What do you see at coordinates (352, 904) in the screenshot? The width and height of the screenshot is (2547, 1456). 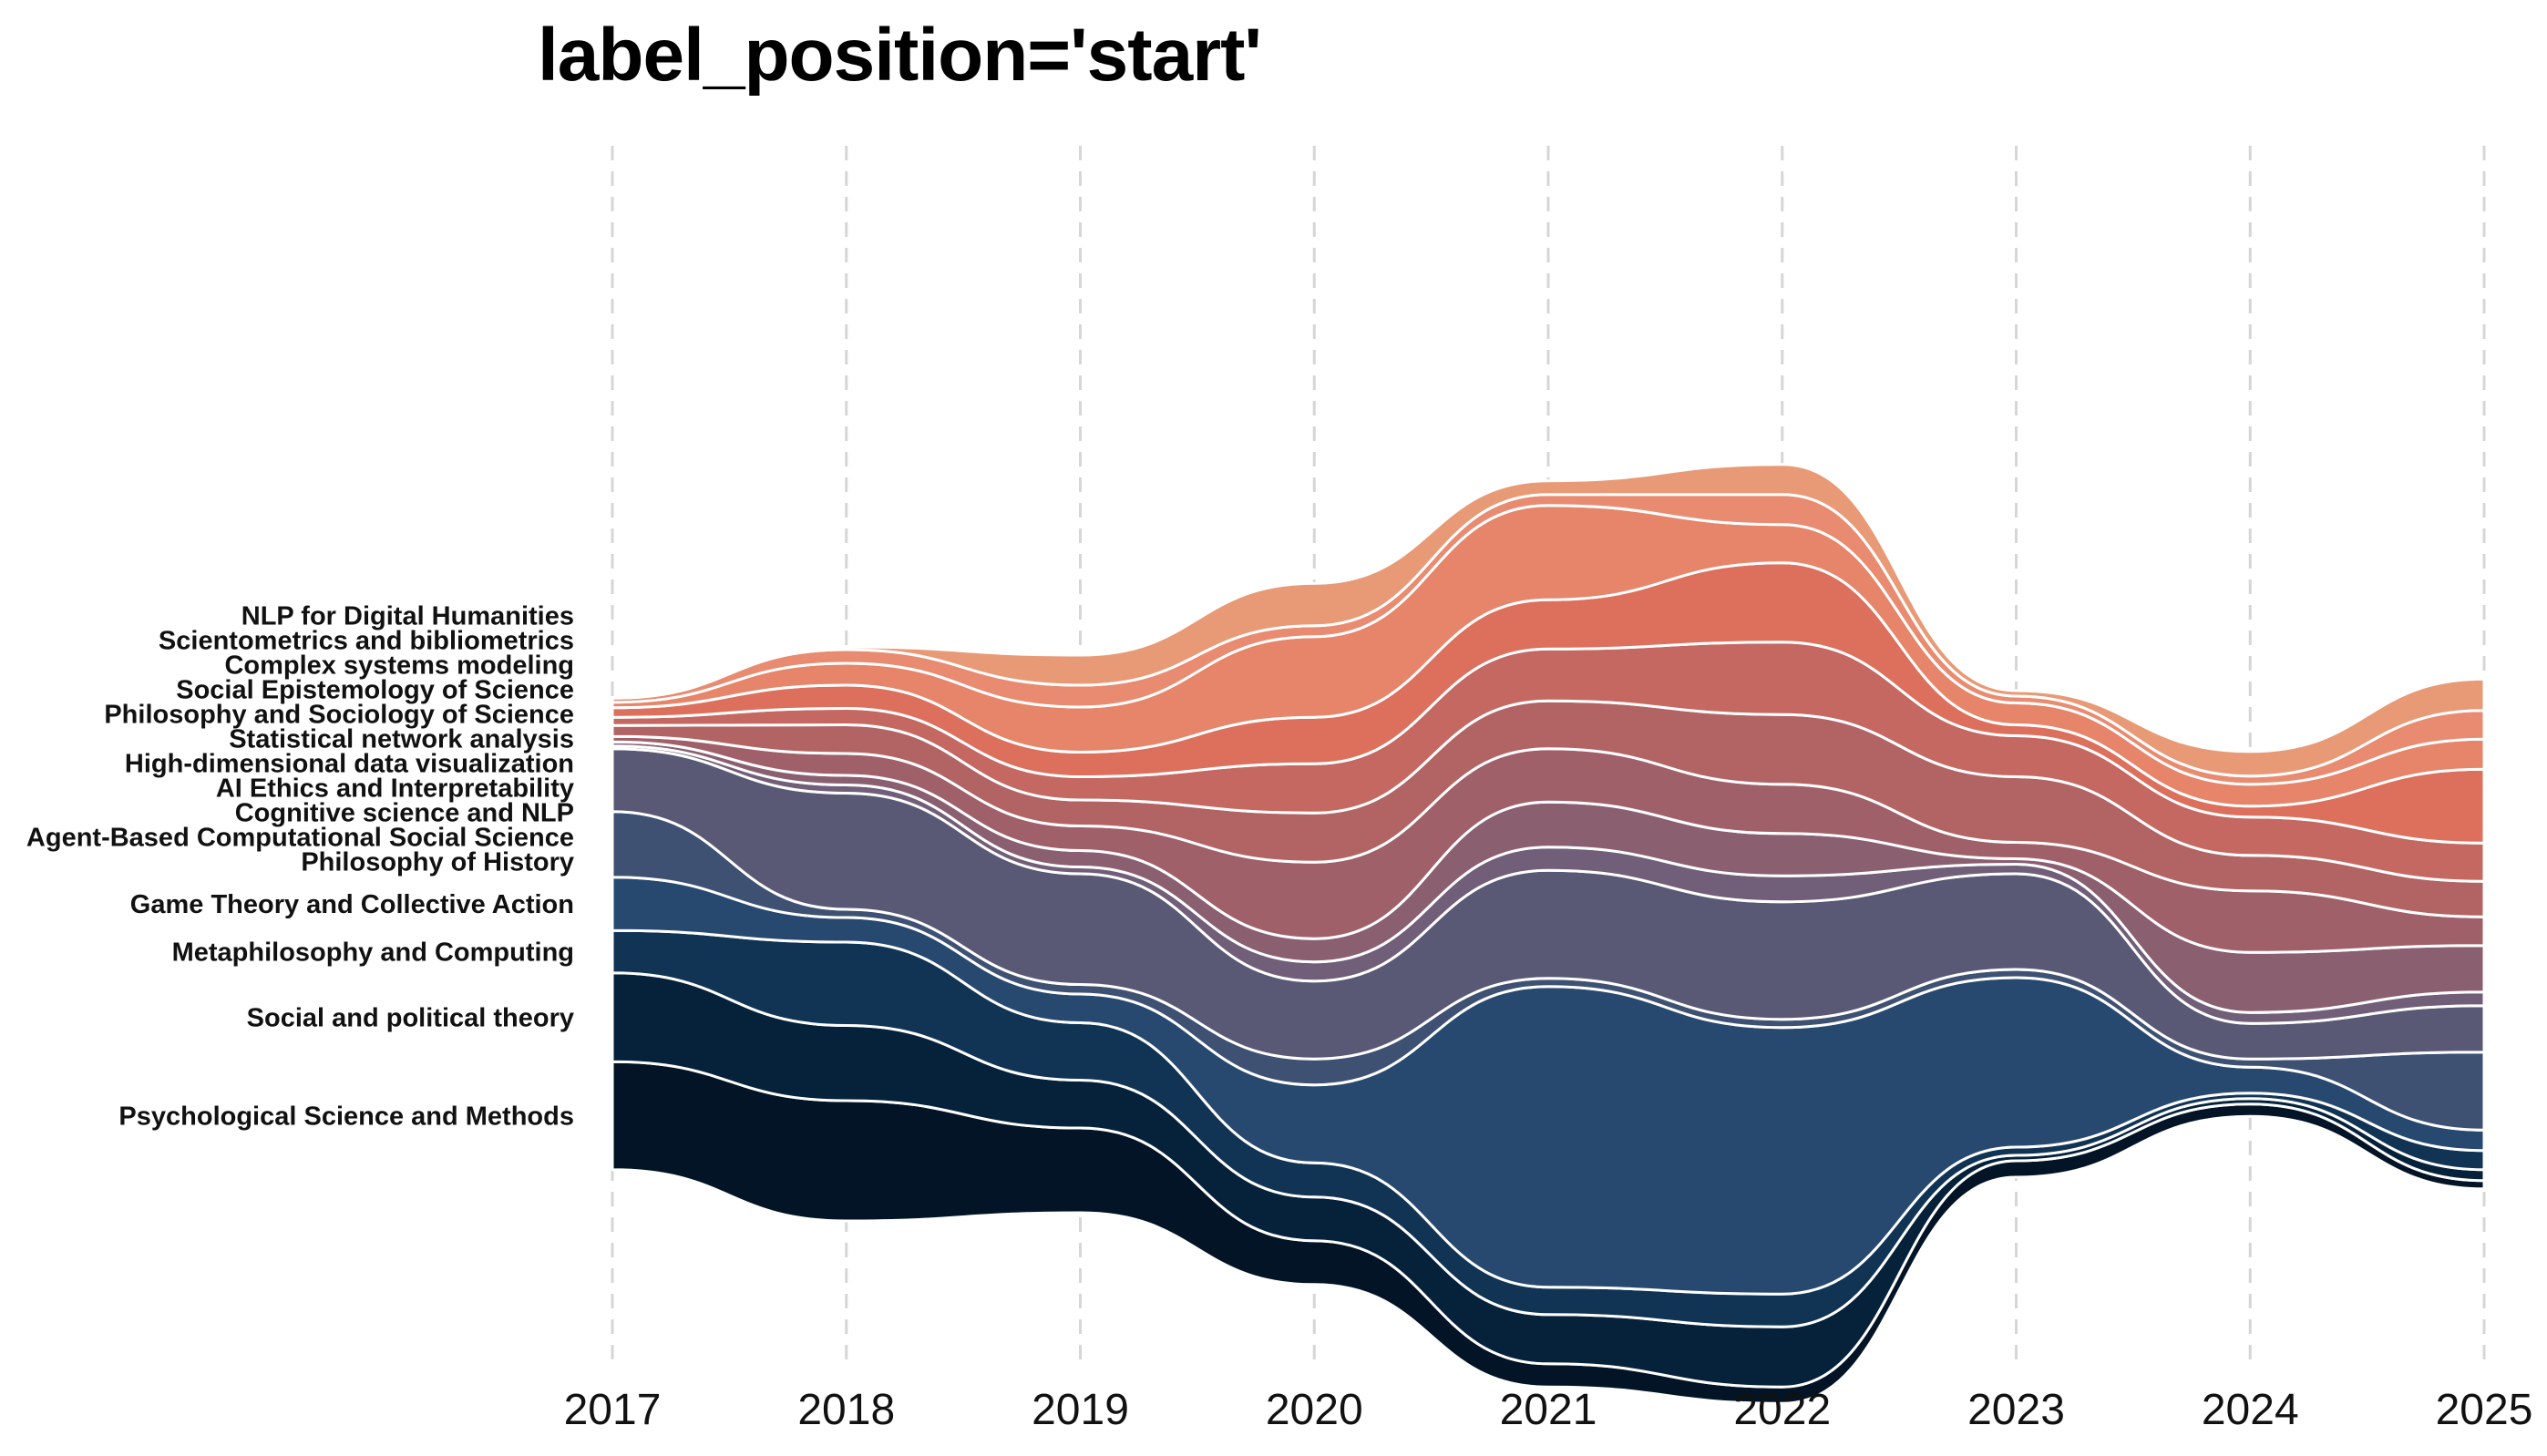 I see `series-label: Game Theory and Collective Action` at bounding box center [352, 904].